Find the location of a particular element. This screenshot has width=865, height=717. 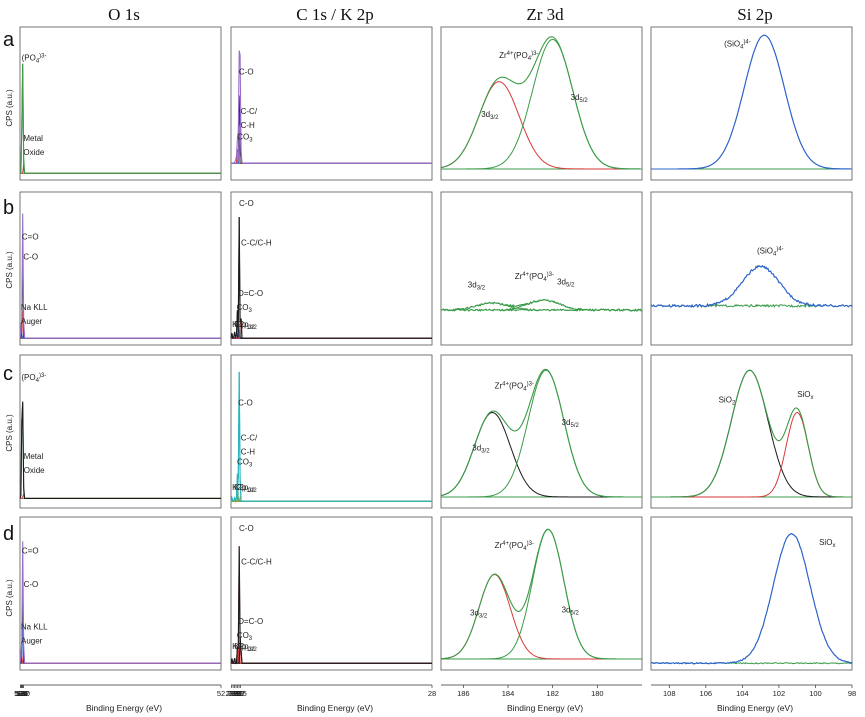

peak-label: (PO4)3- is located at coordinates (33, 378).